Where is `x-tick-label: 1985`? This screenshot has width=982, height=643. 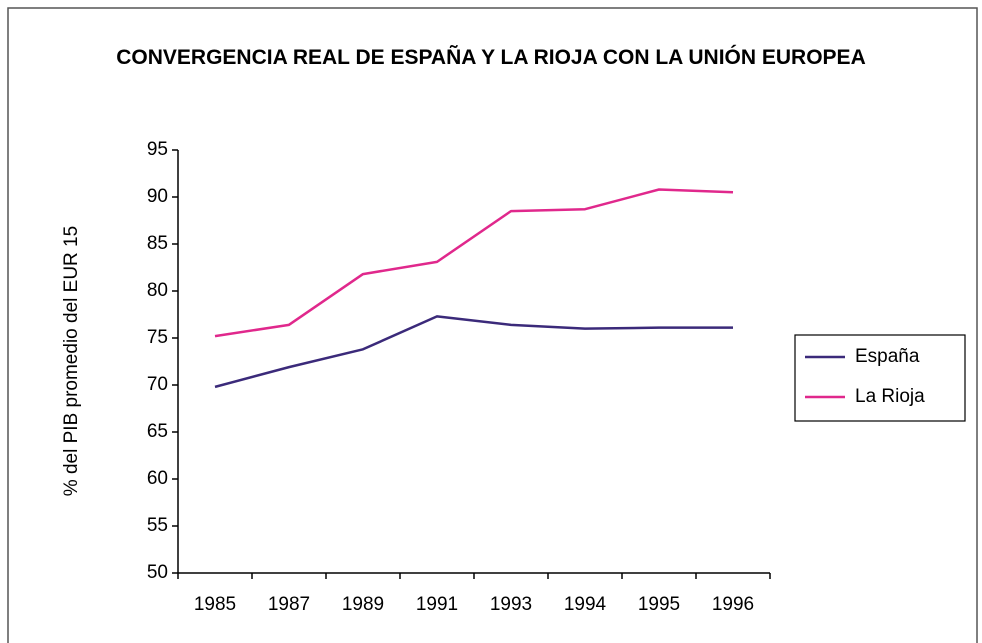
x-tick-label: 1985 is located at coordinates (215, 604).